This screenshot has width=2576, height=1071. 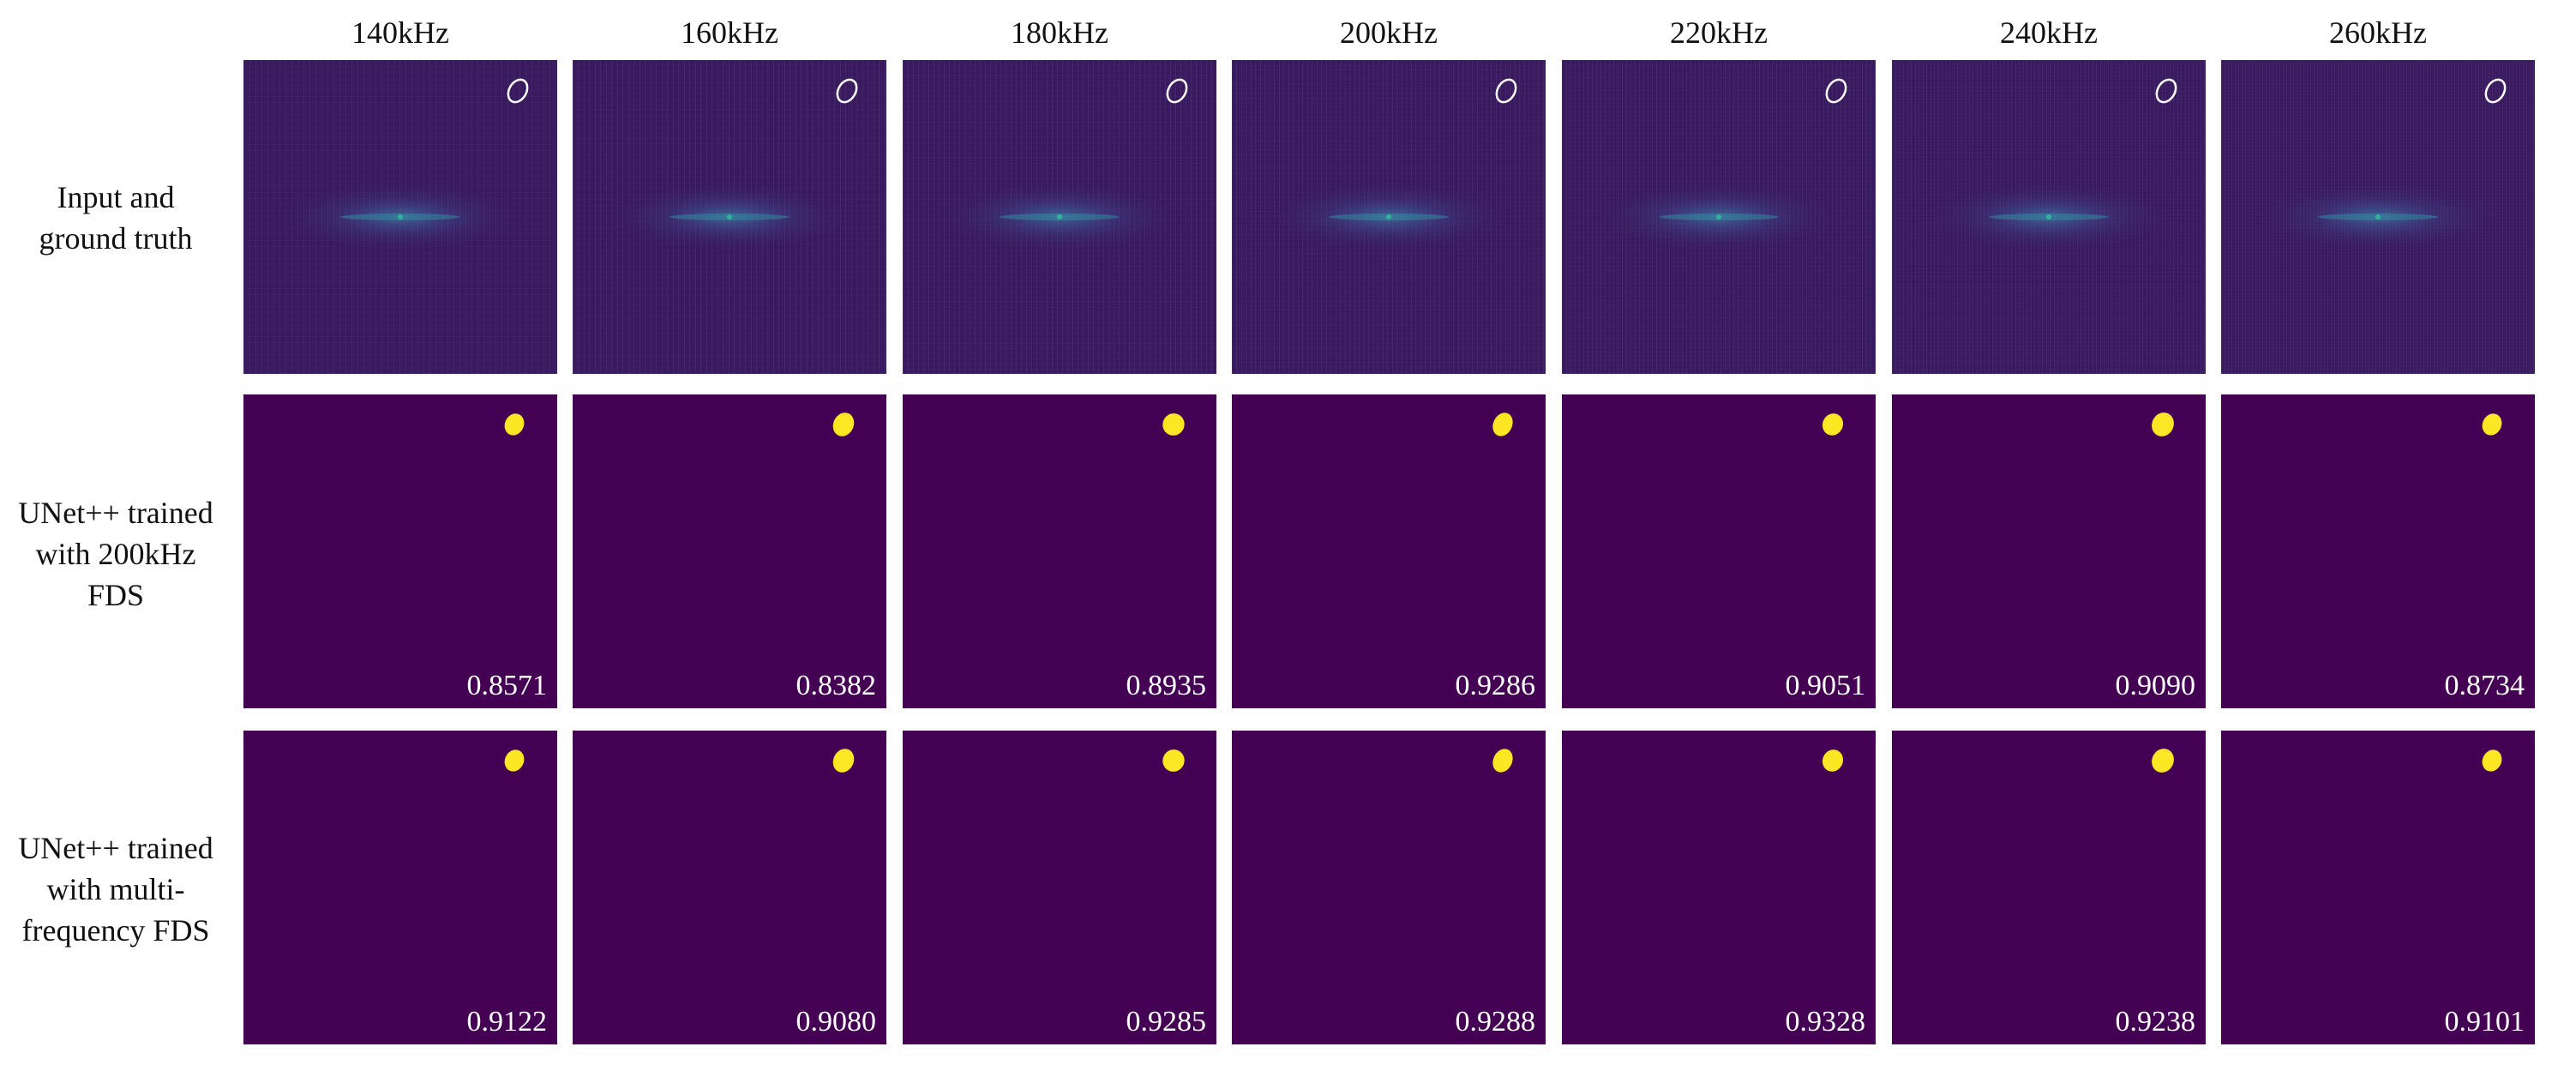 What do you see at coordinates (1389, 32) in the screenshot?
I see `column-header-200khz: 200kHz` at bounding box center [1389, 32].